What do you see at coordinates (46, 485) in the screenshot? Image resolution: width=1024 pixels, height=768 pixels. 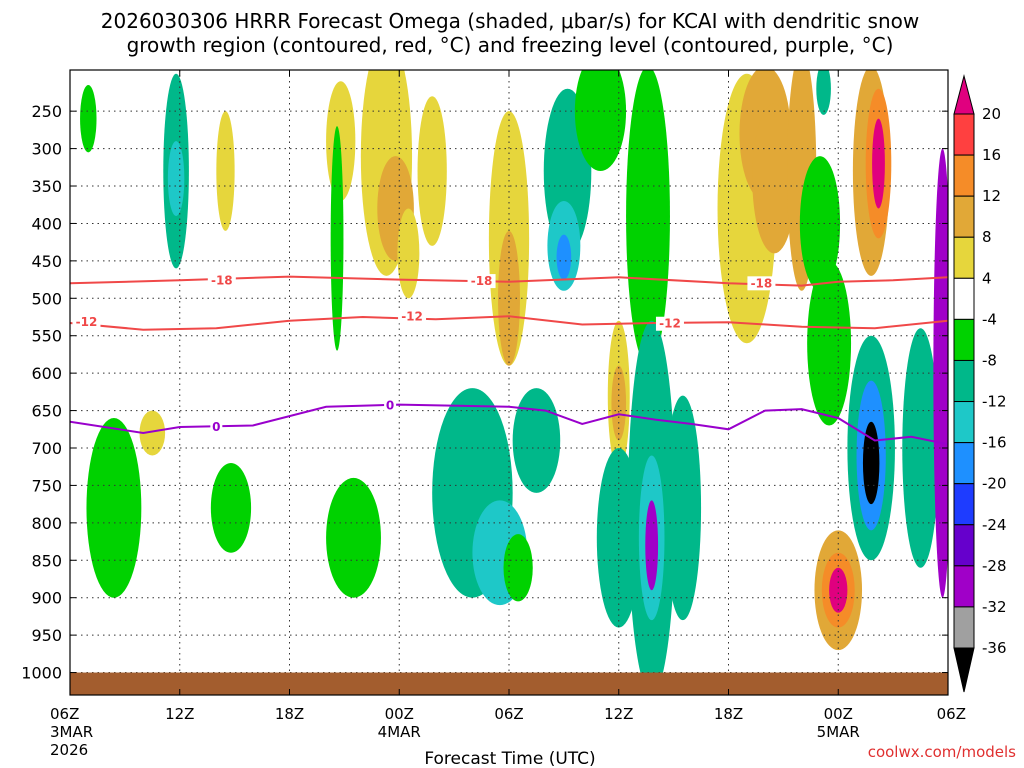 I see `y-tick-label: 750` at bounding box center [46, 485].